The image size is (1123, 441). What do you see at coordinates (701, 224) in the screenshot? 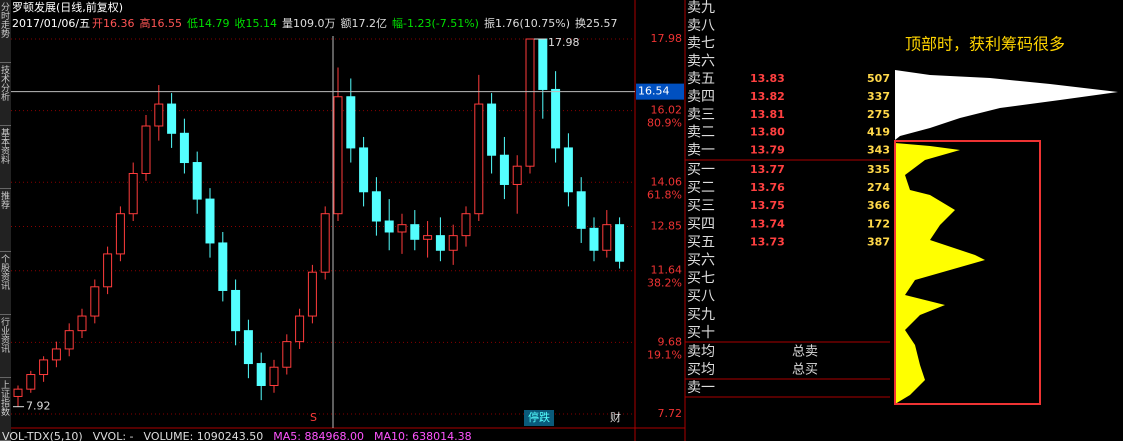
I see `book-label: 买四` at bounding box center [701, 224].